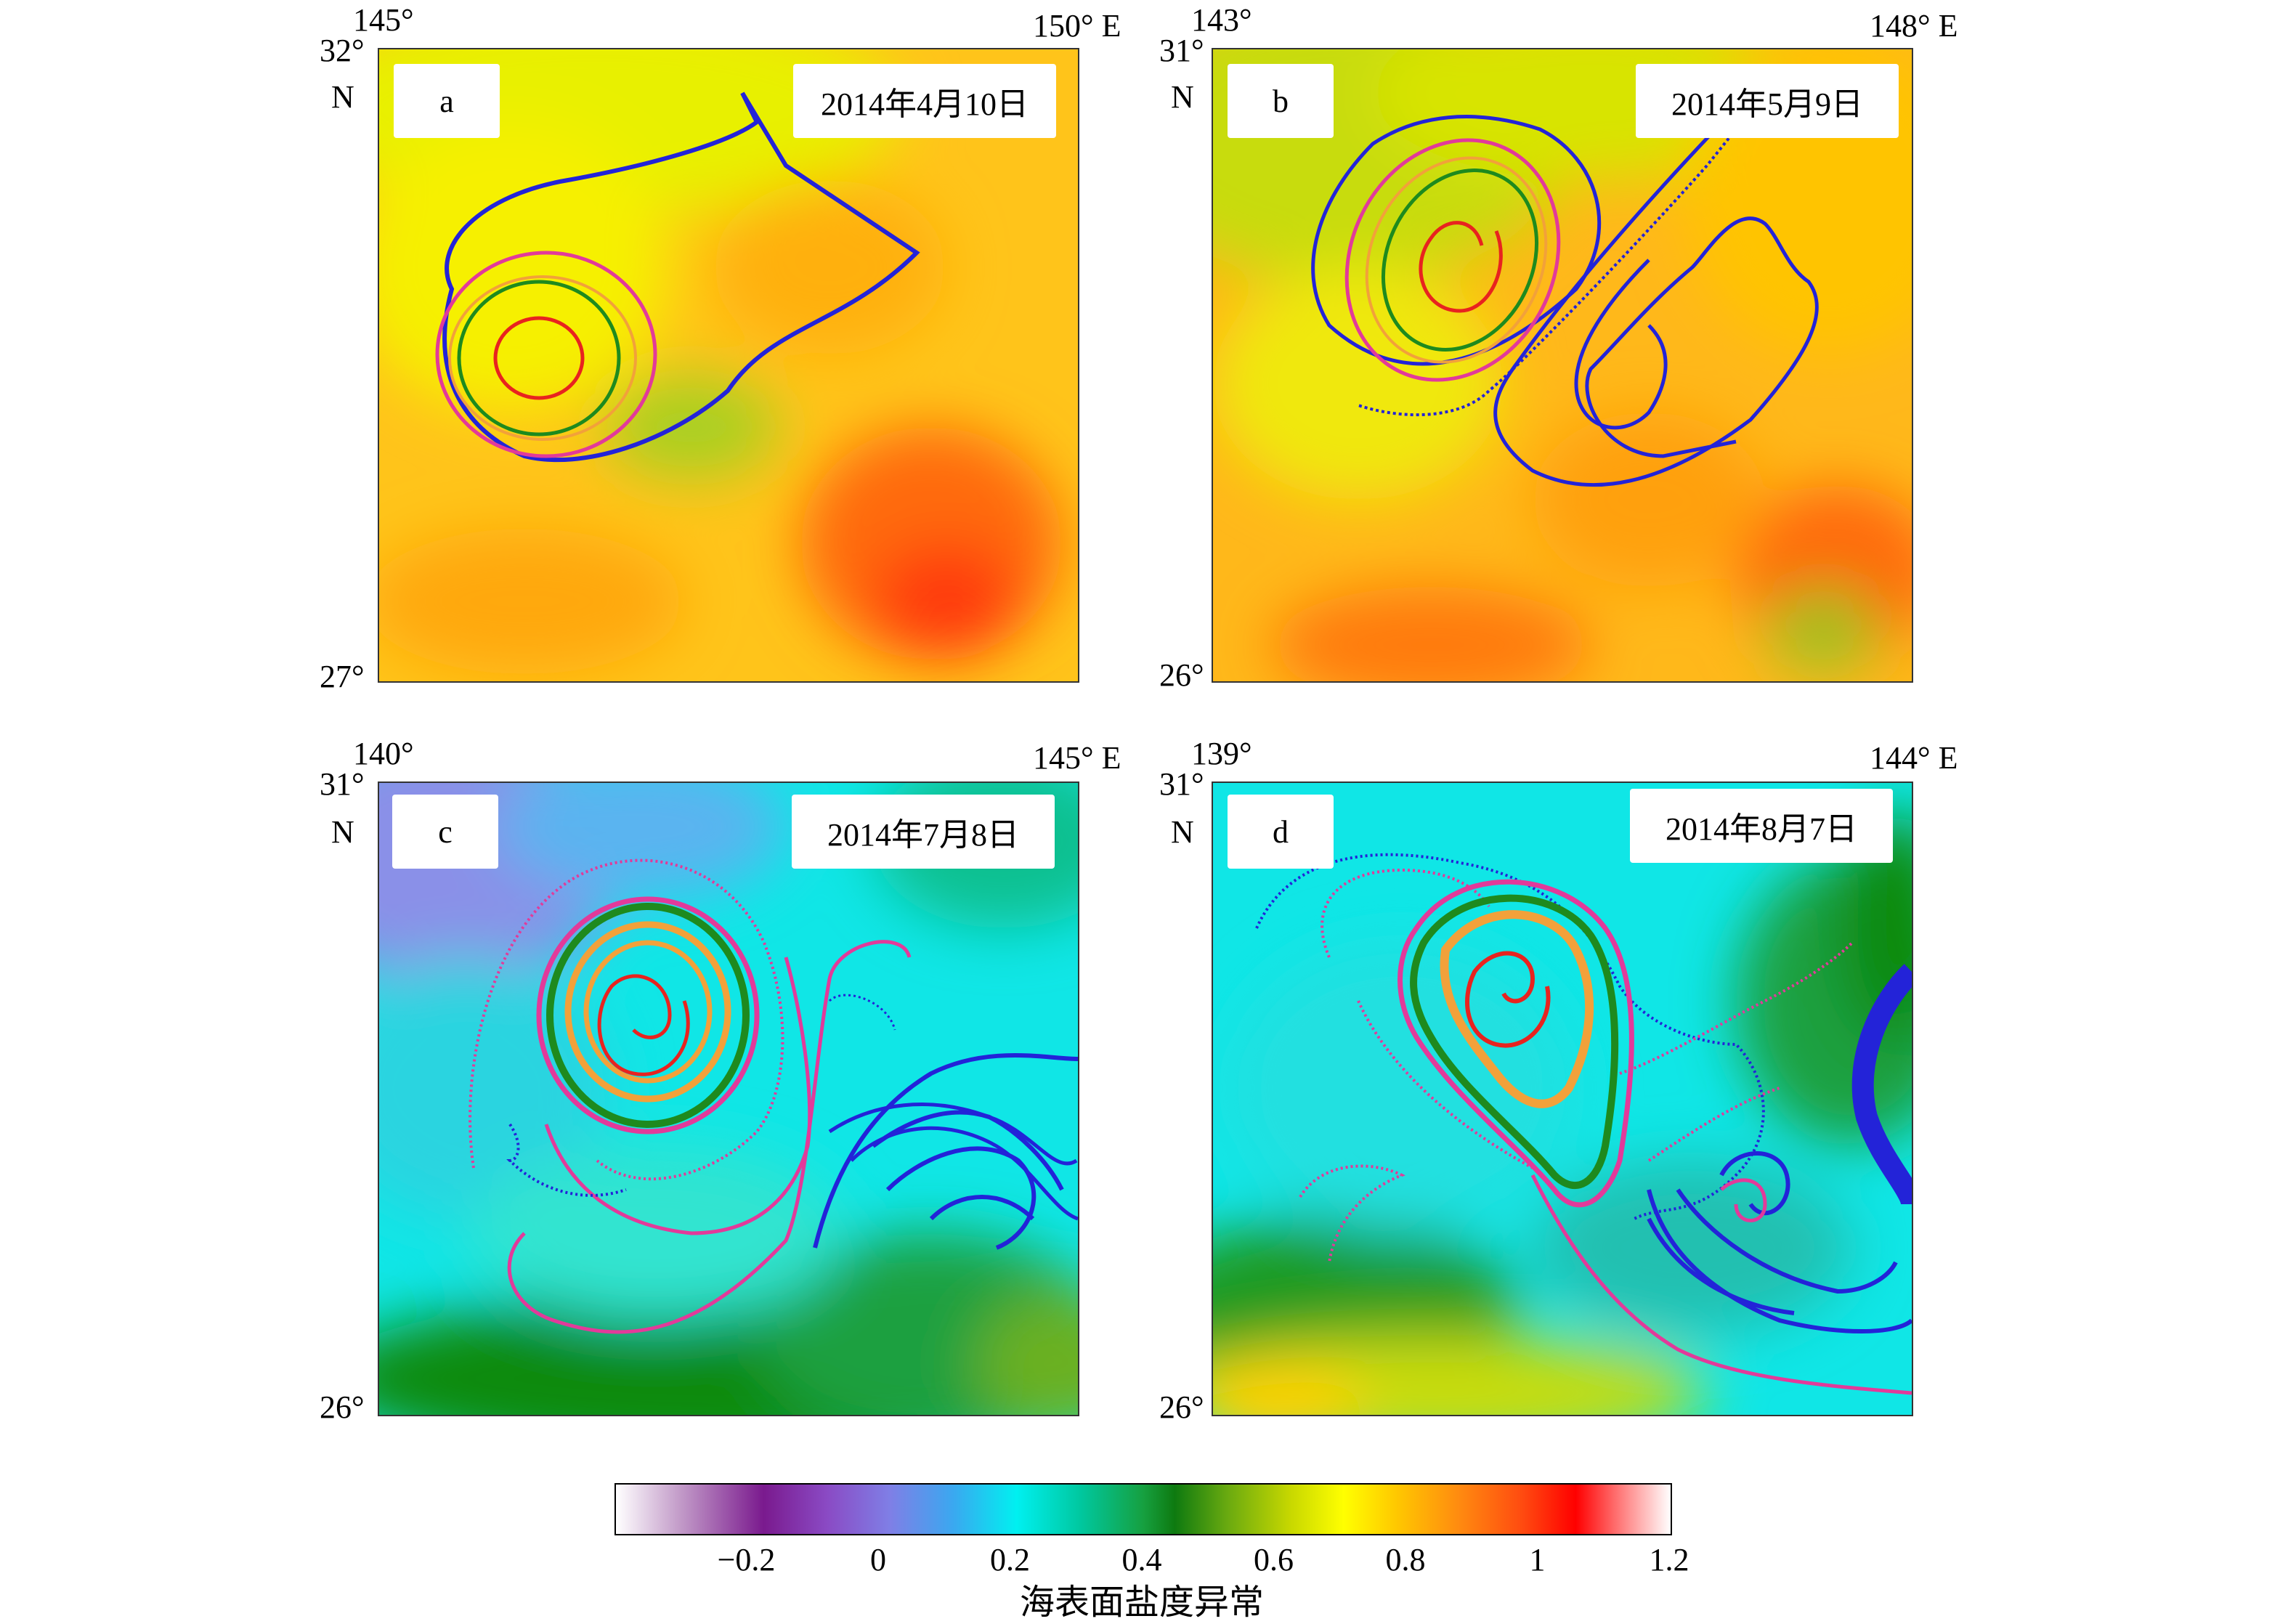 The height and width of the screenshot is (1624, 2288). What do you see at coordinates (1182, 97) in the screenshot?
I see `lat-n-b: N` at bounding box center [1182, 97].